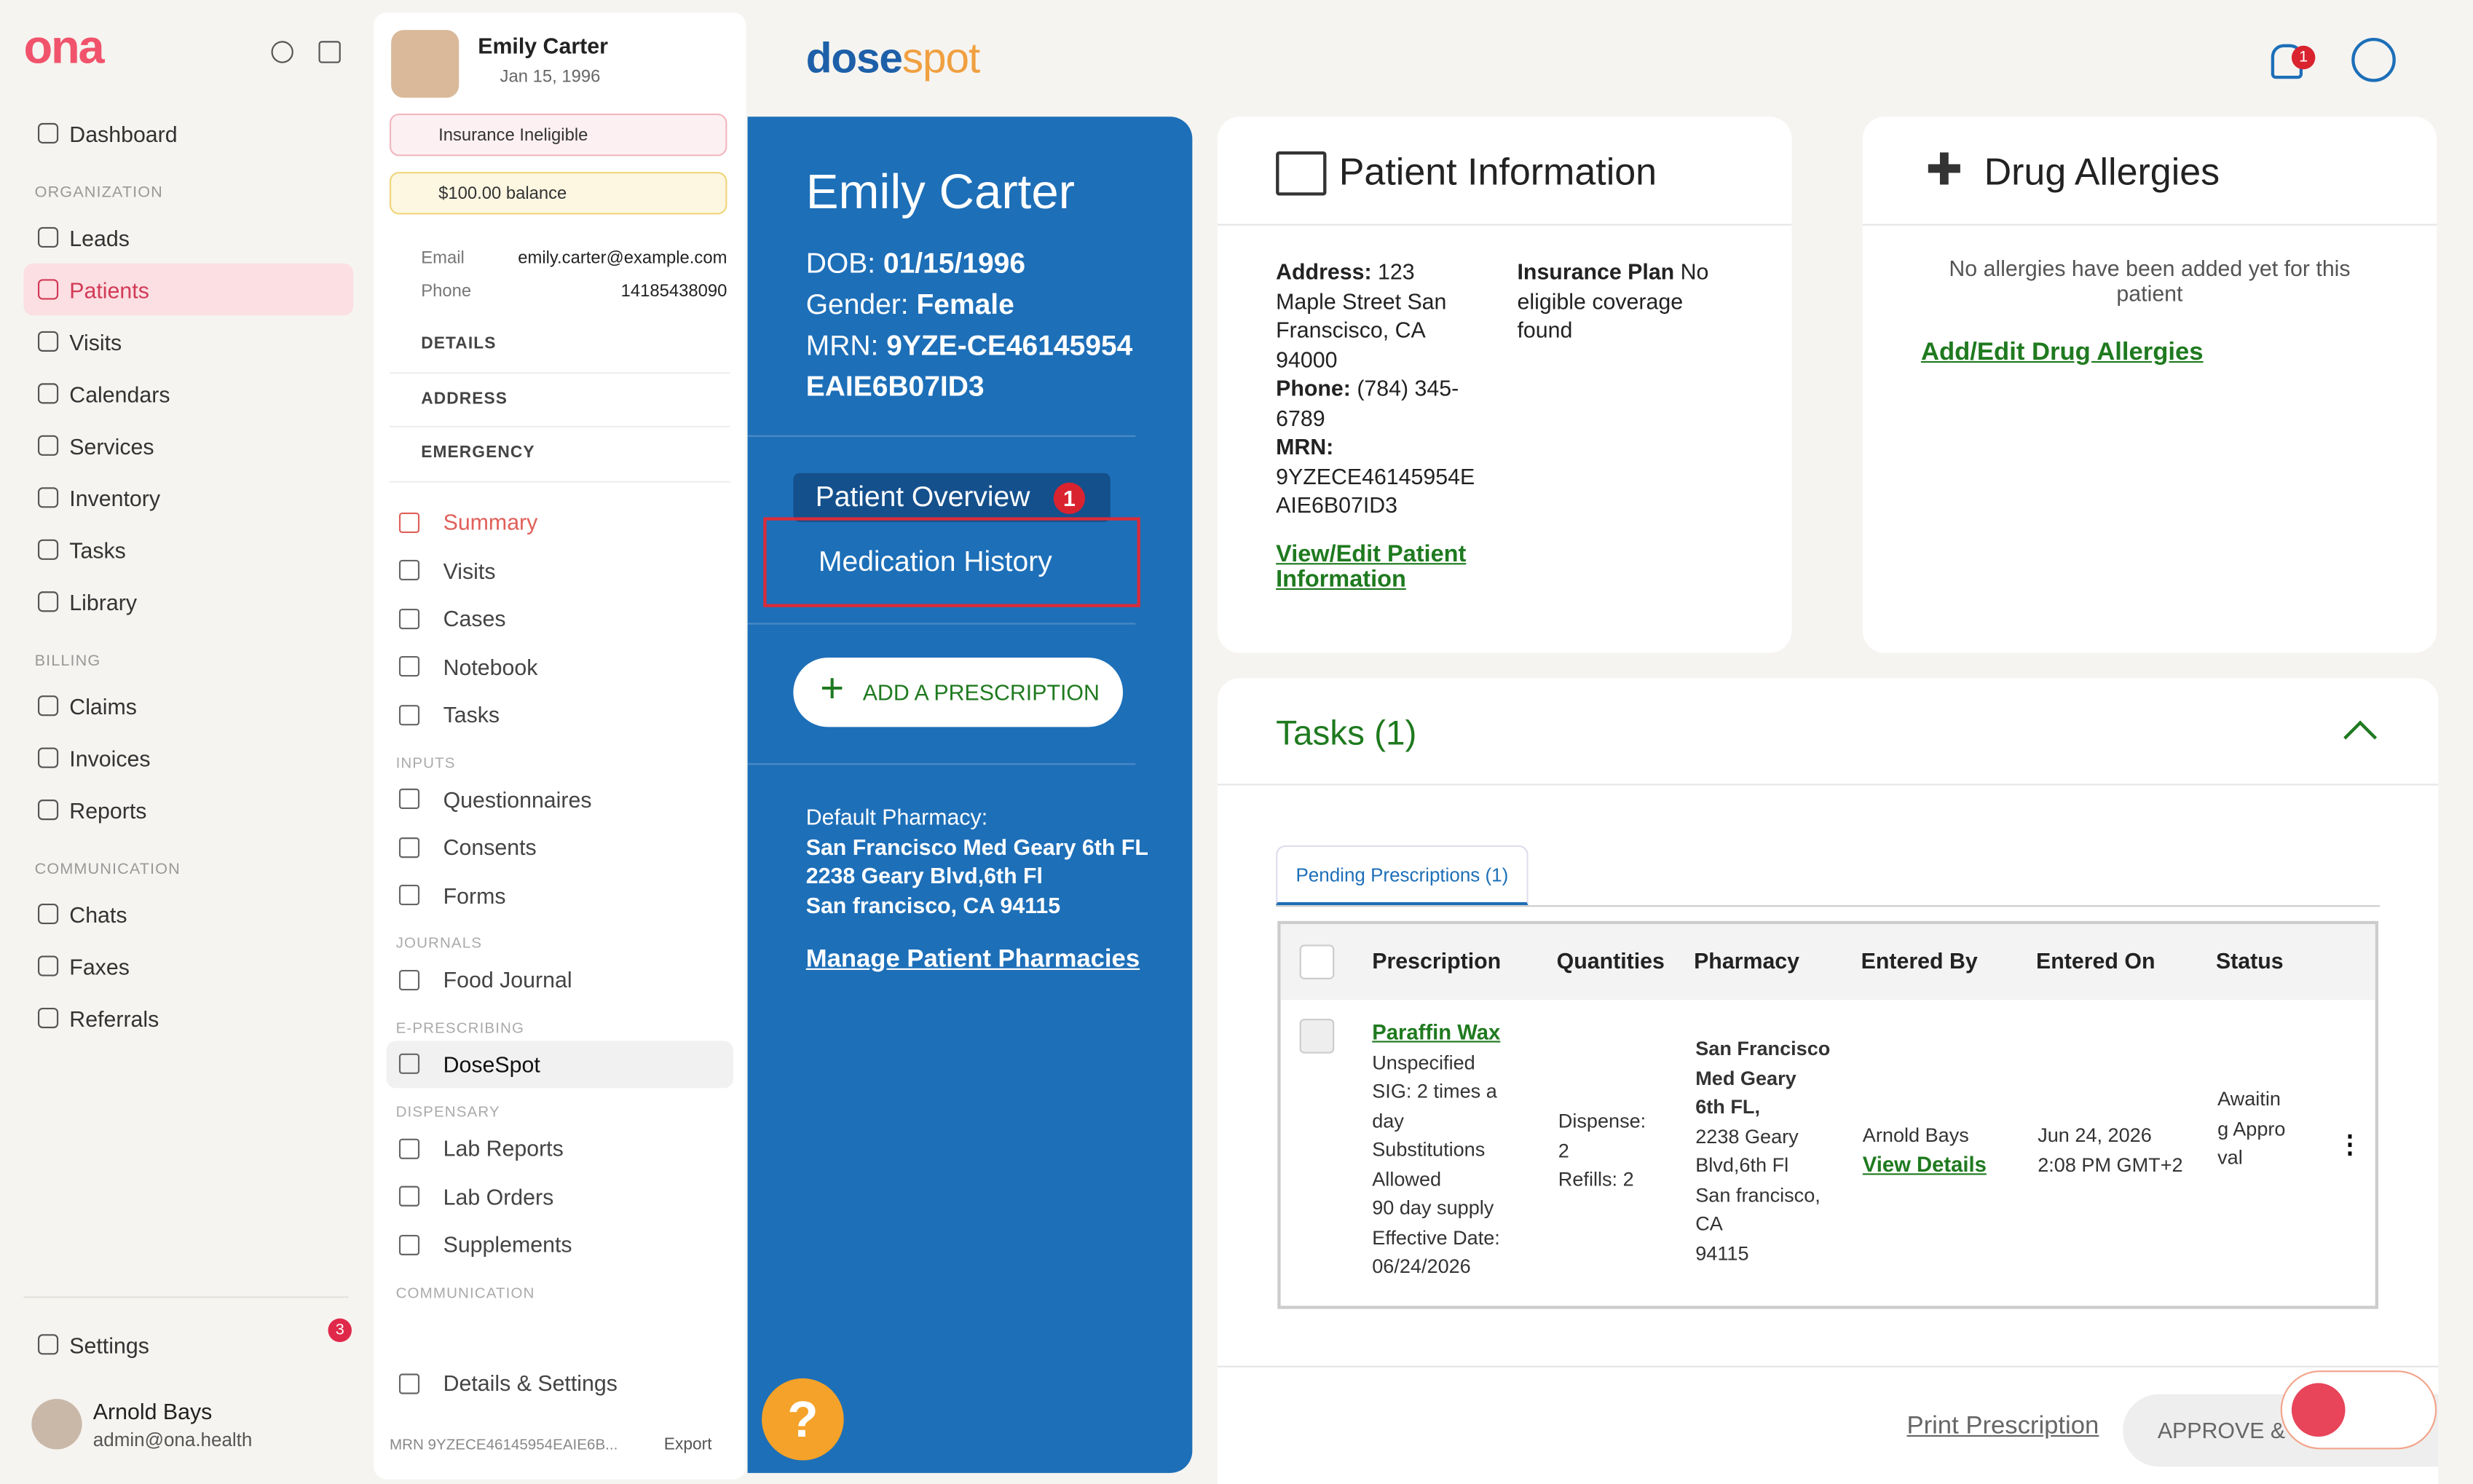 The image size is (2473, 1484). I want to click on avatar, so click(56, 1424).